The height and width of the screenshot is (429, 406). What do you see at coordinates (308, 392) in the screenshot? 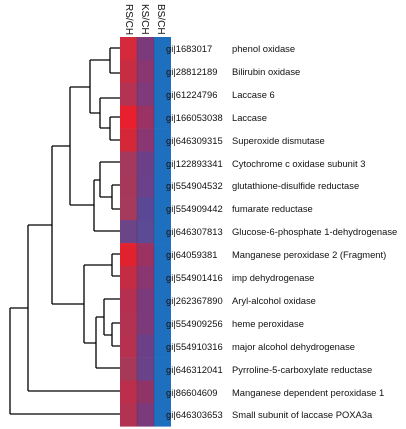
I see `row-protein-name: Manganese dependent peroxidase 1` at bounding box center [308, 392].